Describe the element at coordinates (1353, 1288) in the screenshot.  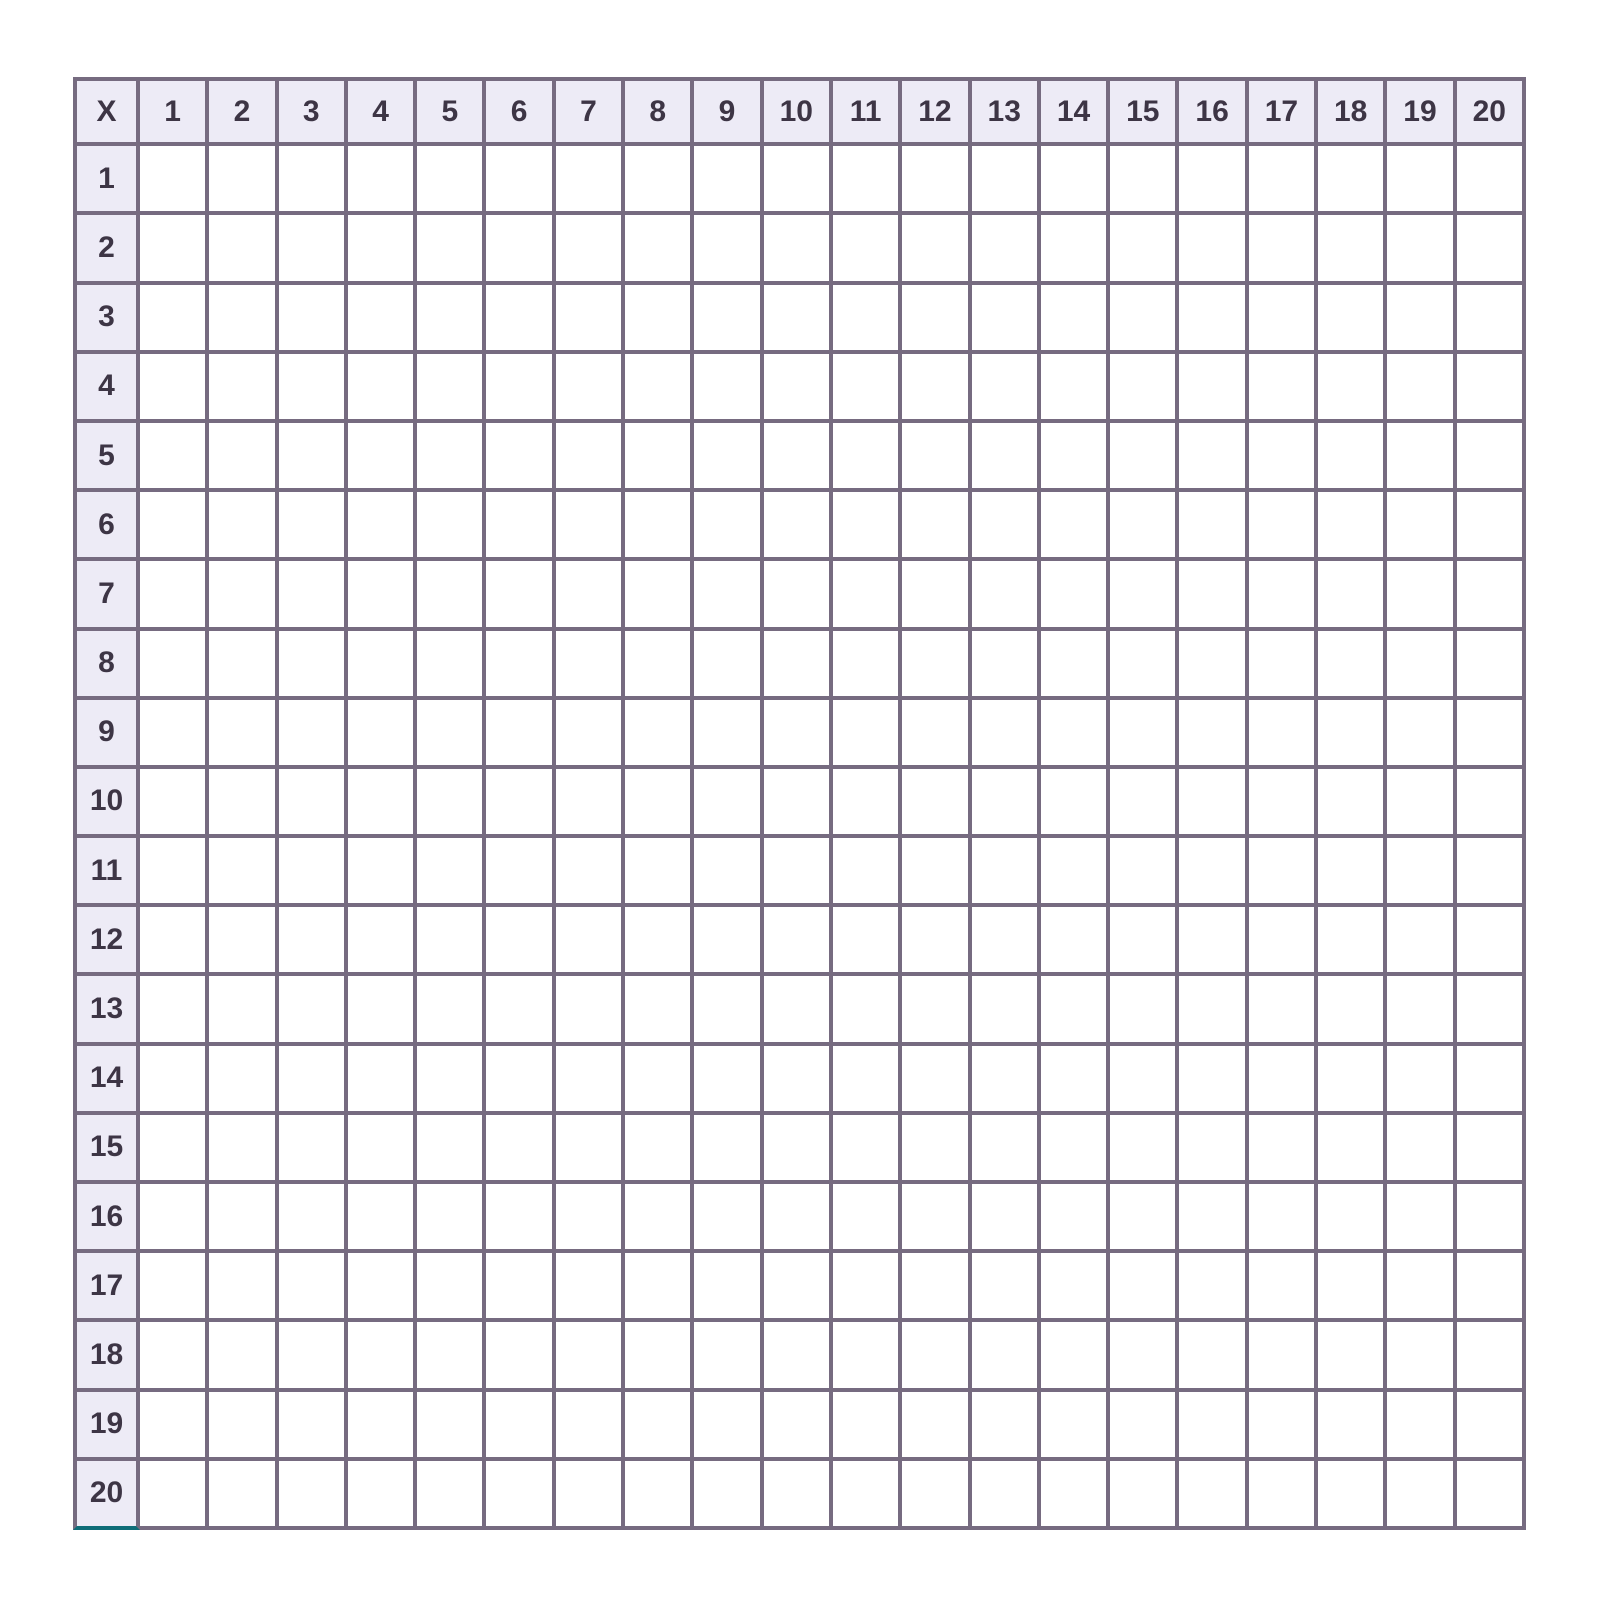
I see `grid-cell-17x18` at that location.